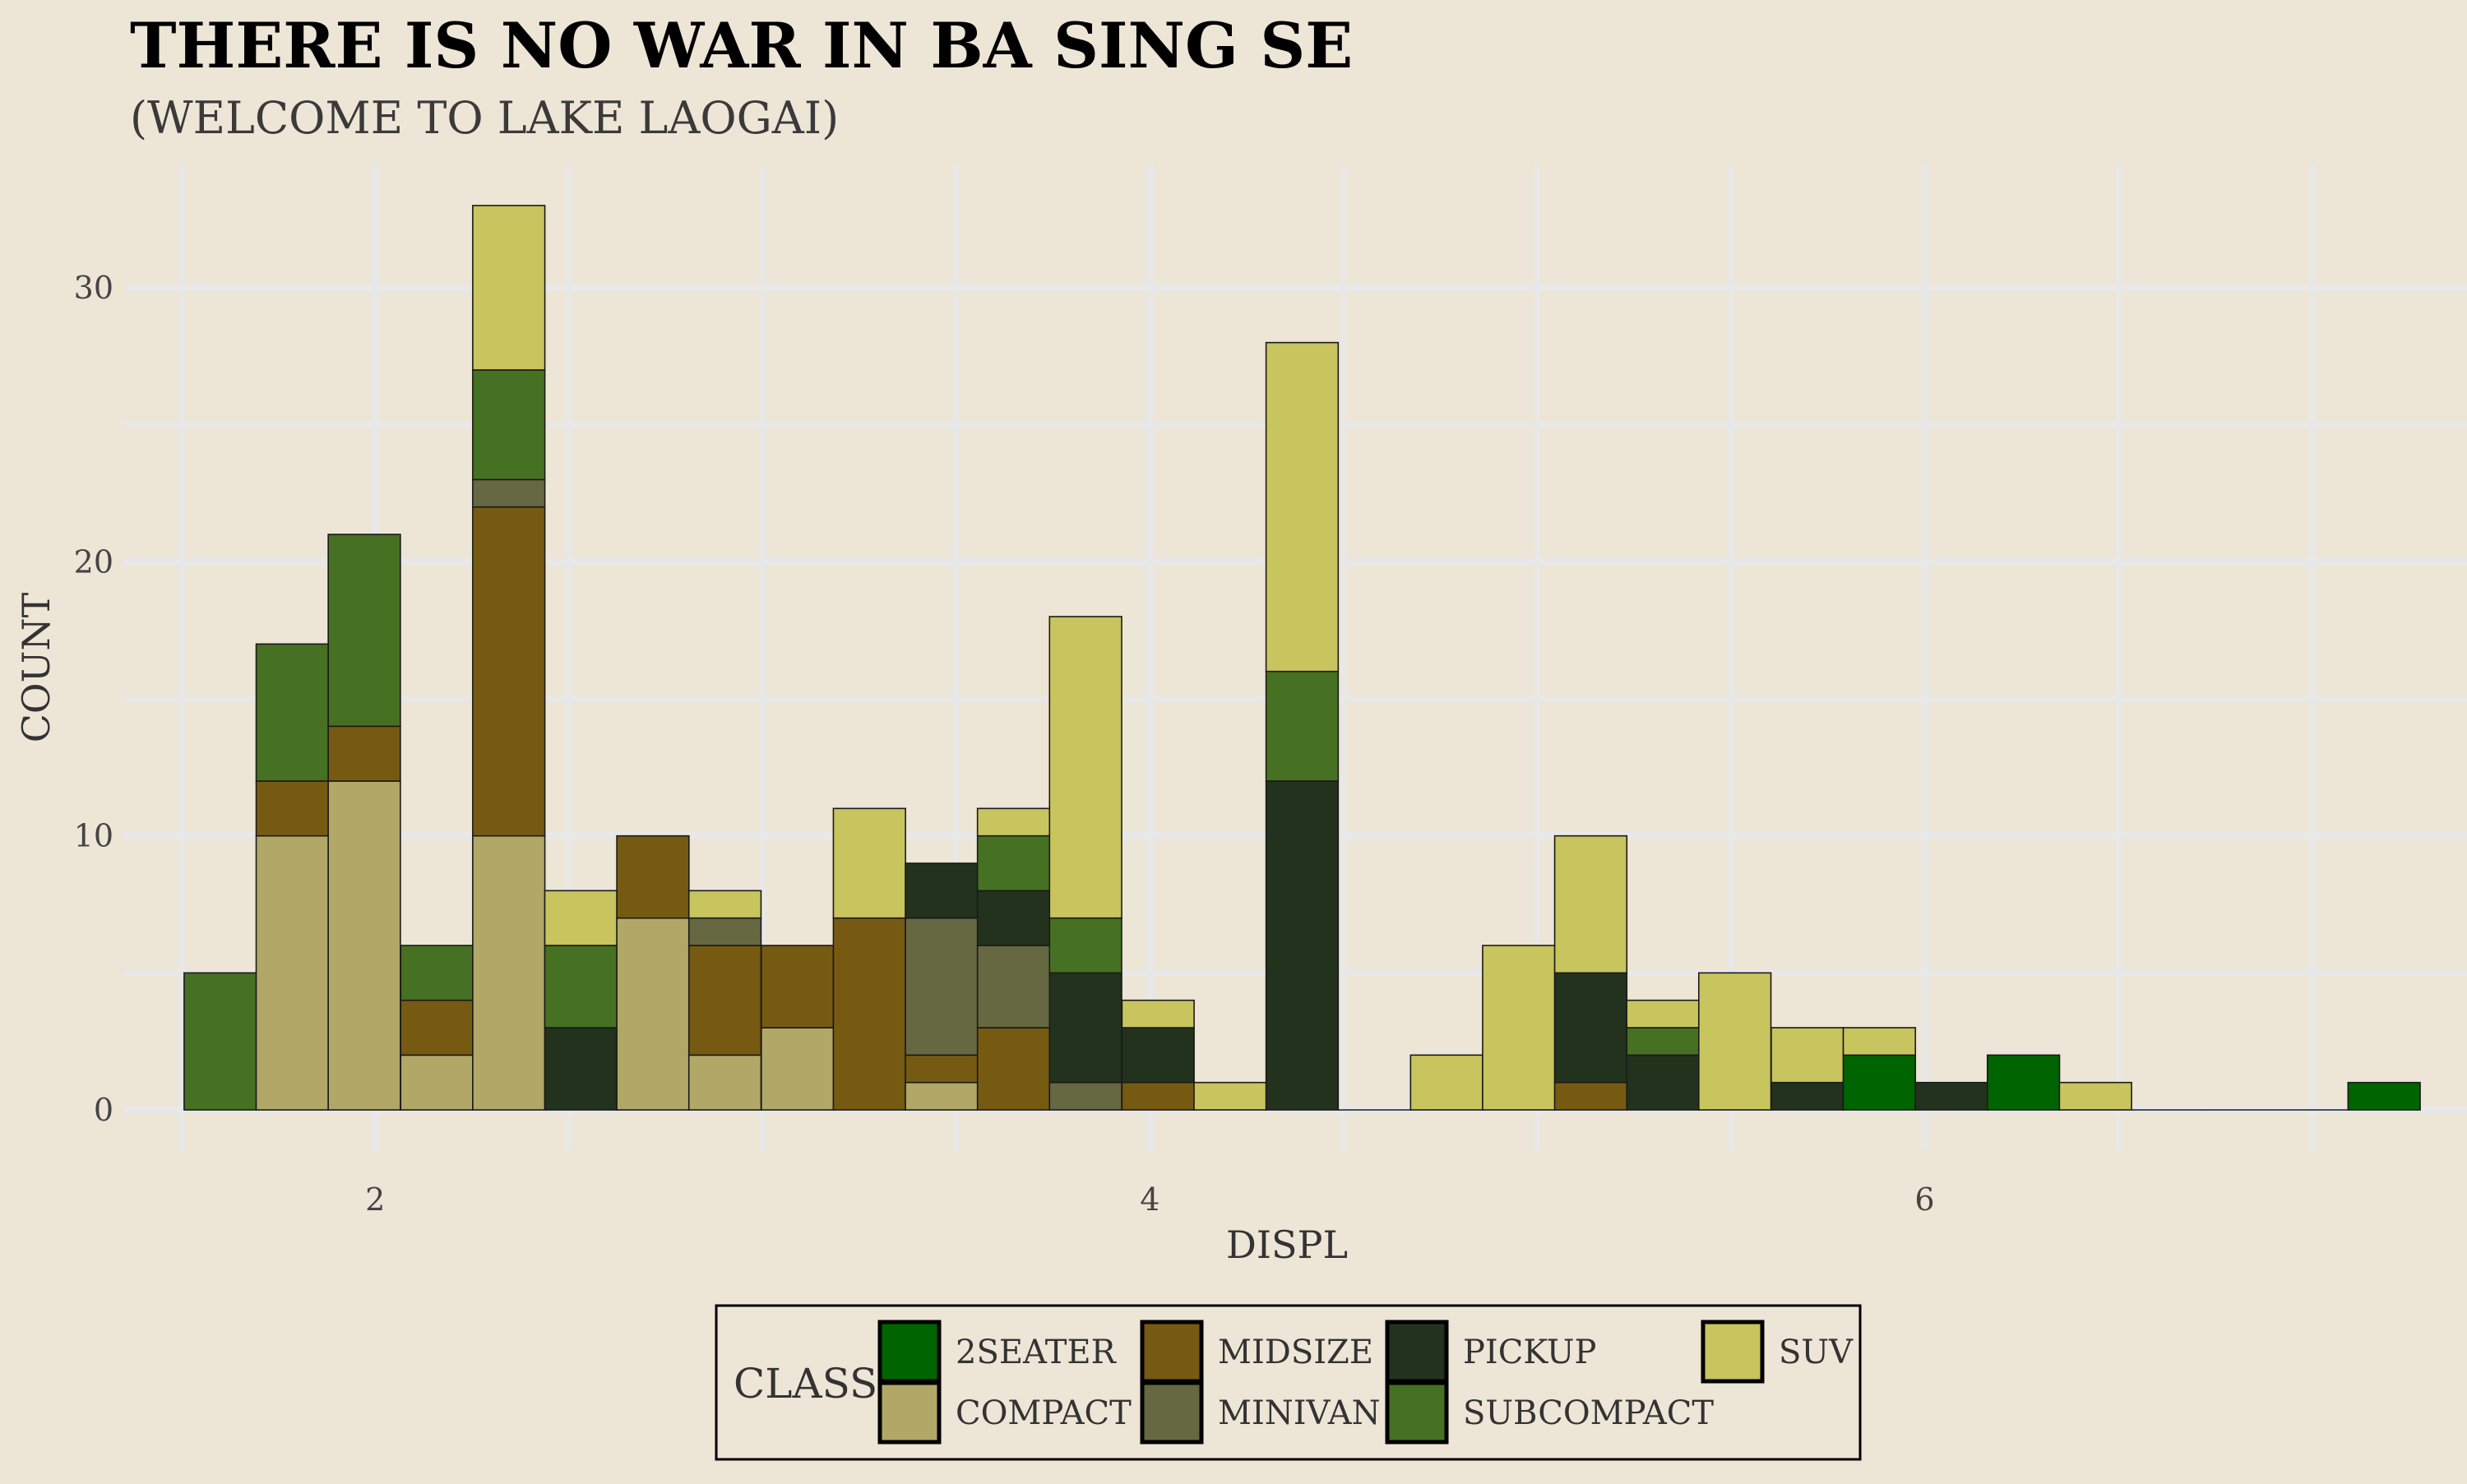  I want to click on x-tick-label: 4, so click(1150, 1199).